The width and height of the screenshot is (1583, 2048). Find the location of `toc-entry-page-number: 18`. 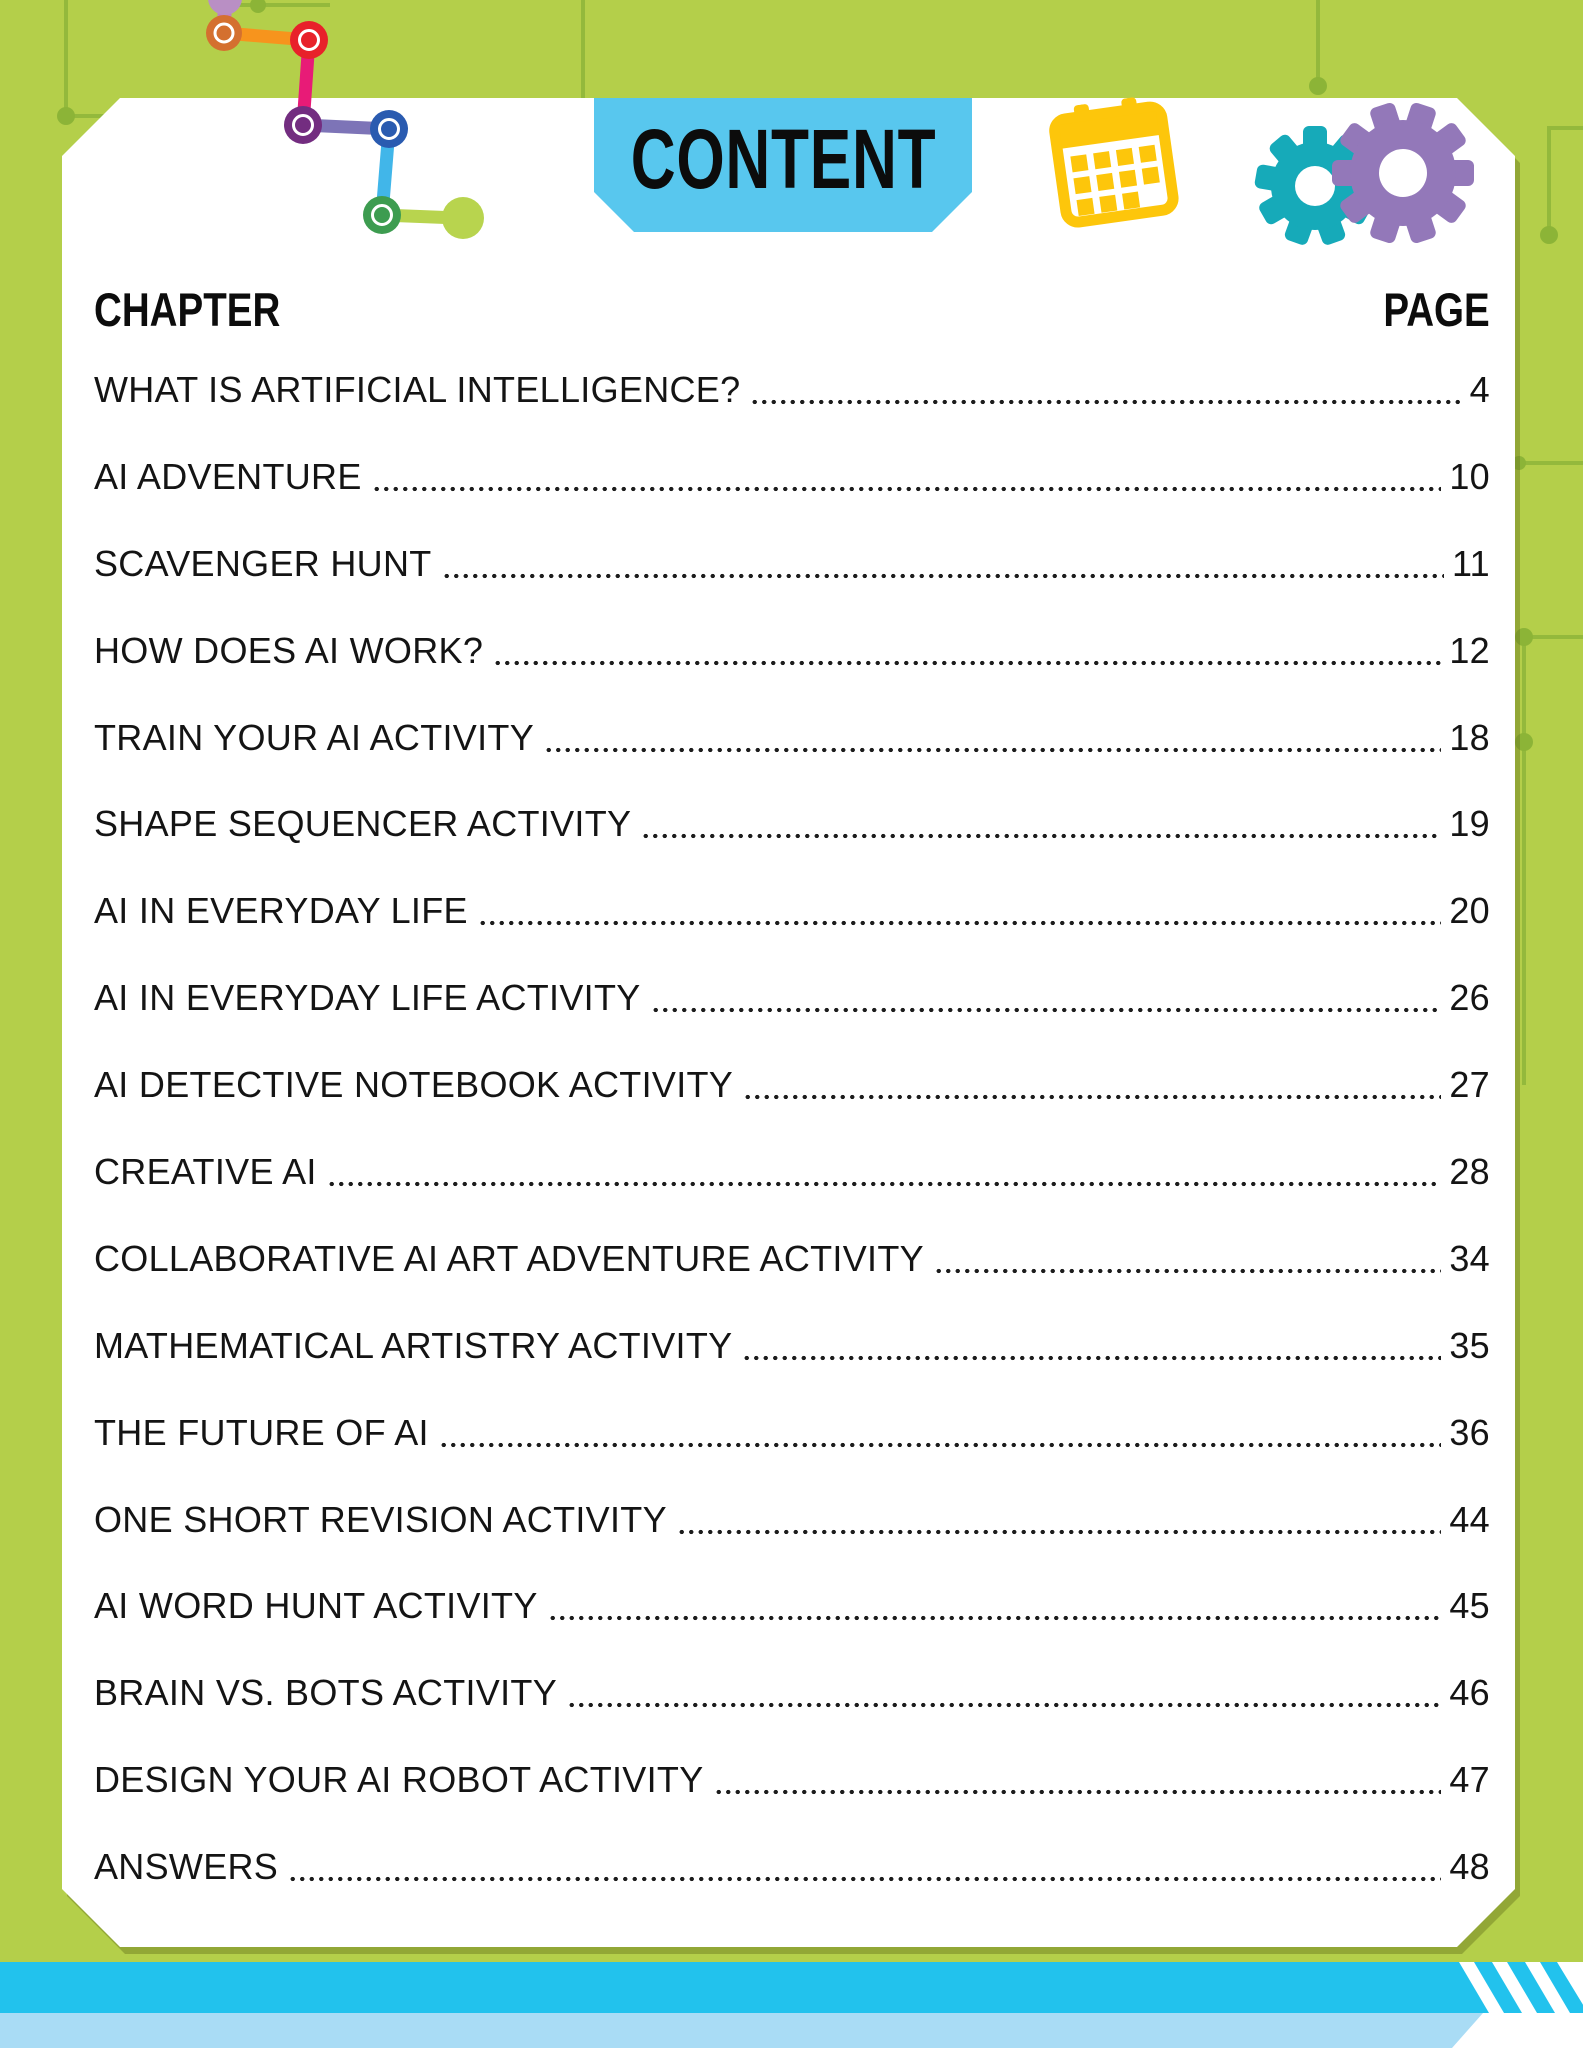

toc-entry-page-number: 18 is located at coordinates (1469, 737).